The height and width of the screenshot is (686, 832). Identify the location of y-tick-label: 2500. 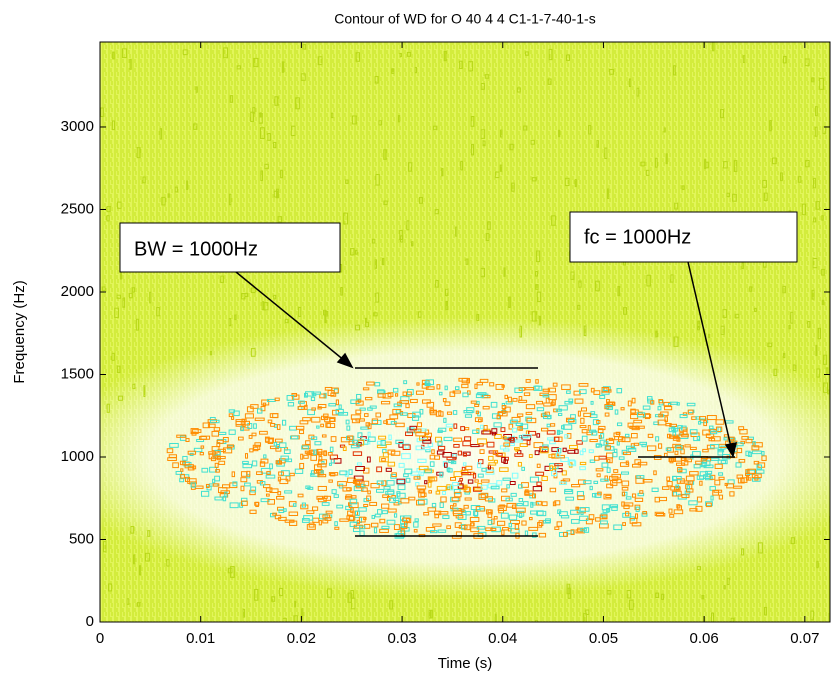
(77, 208).